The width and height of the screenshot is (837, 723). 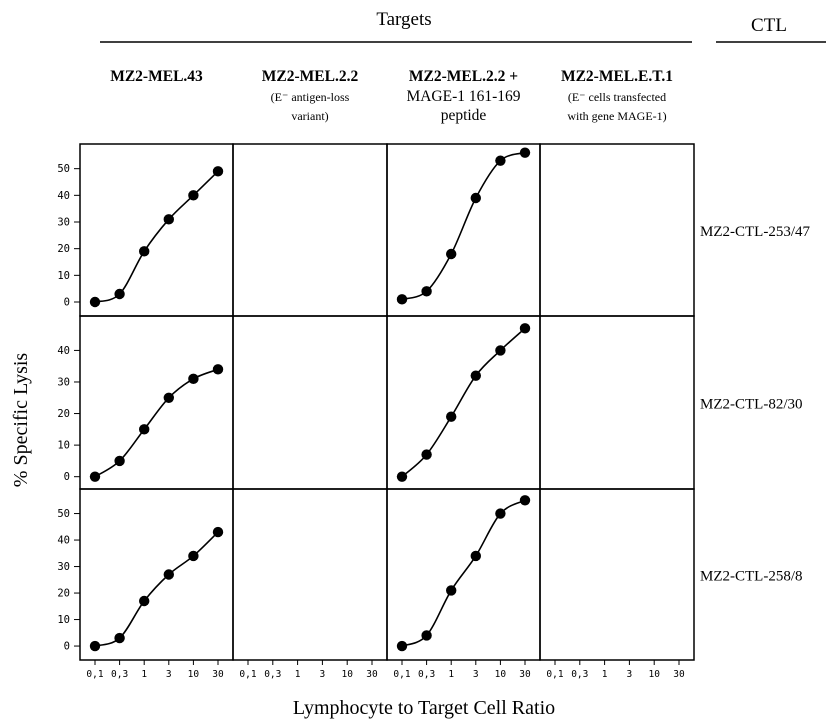 I want to click on row-labels: MZ2-CTL-253/47 MZ2-CTL-82/30 MZ2-CTL-258/8, so click(x=755, y=404).